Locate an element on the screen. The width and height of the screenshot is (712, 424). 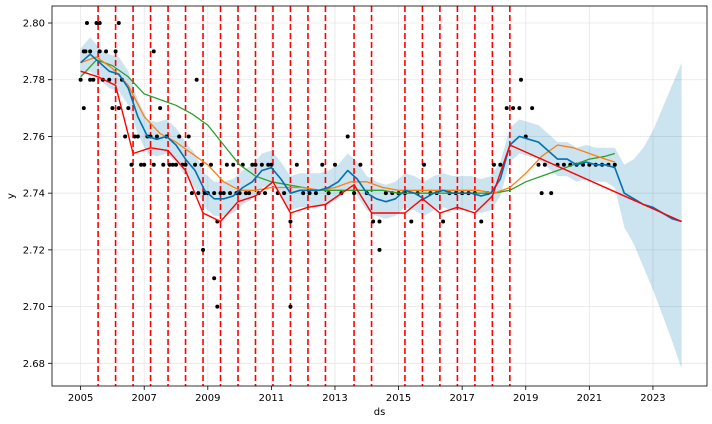
y-axis-ticks: 2.68 2.70 2.72 2.74 2.76 2.78 2.80 is located at coordinates (37, 194).